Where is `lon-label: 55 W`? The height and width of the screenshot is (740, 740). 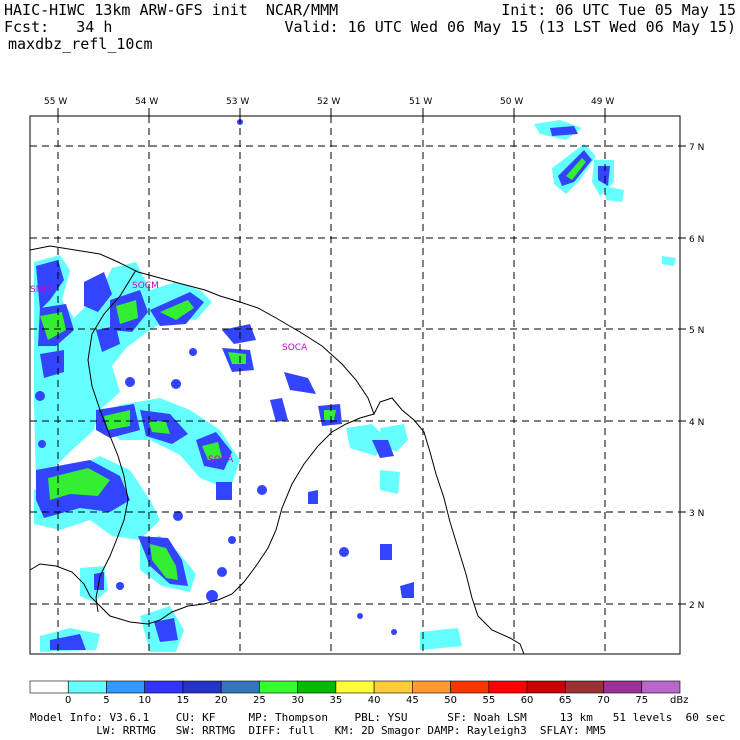
lon-label: 55 W is located at coordinates (55, 102).